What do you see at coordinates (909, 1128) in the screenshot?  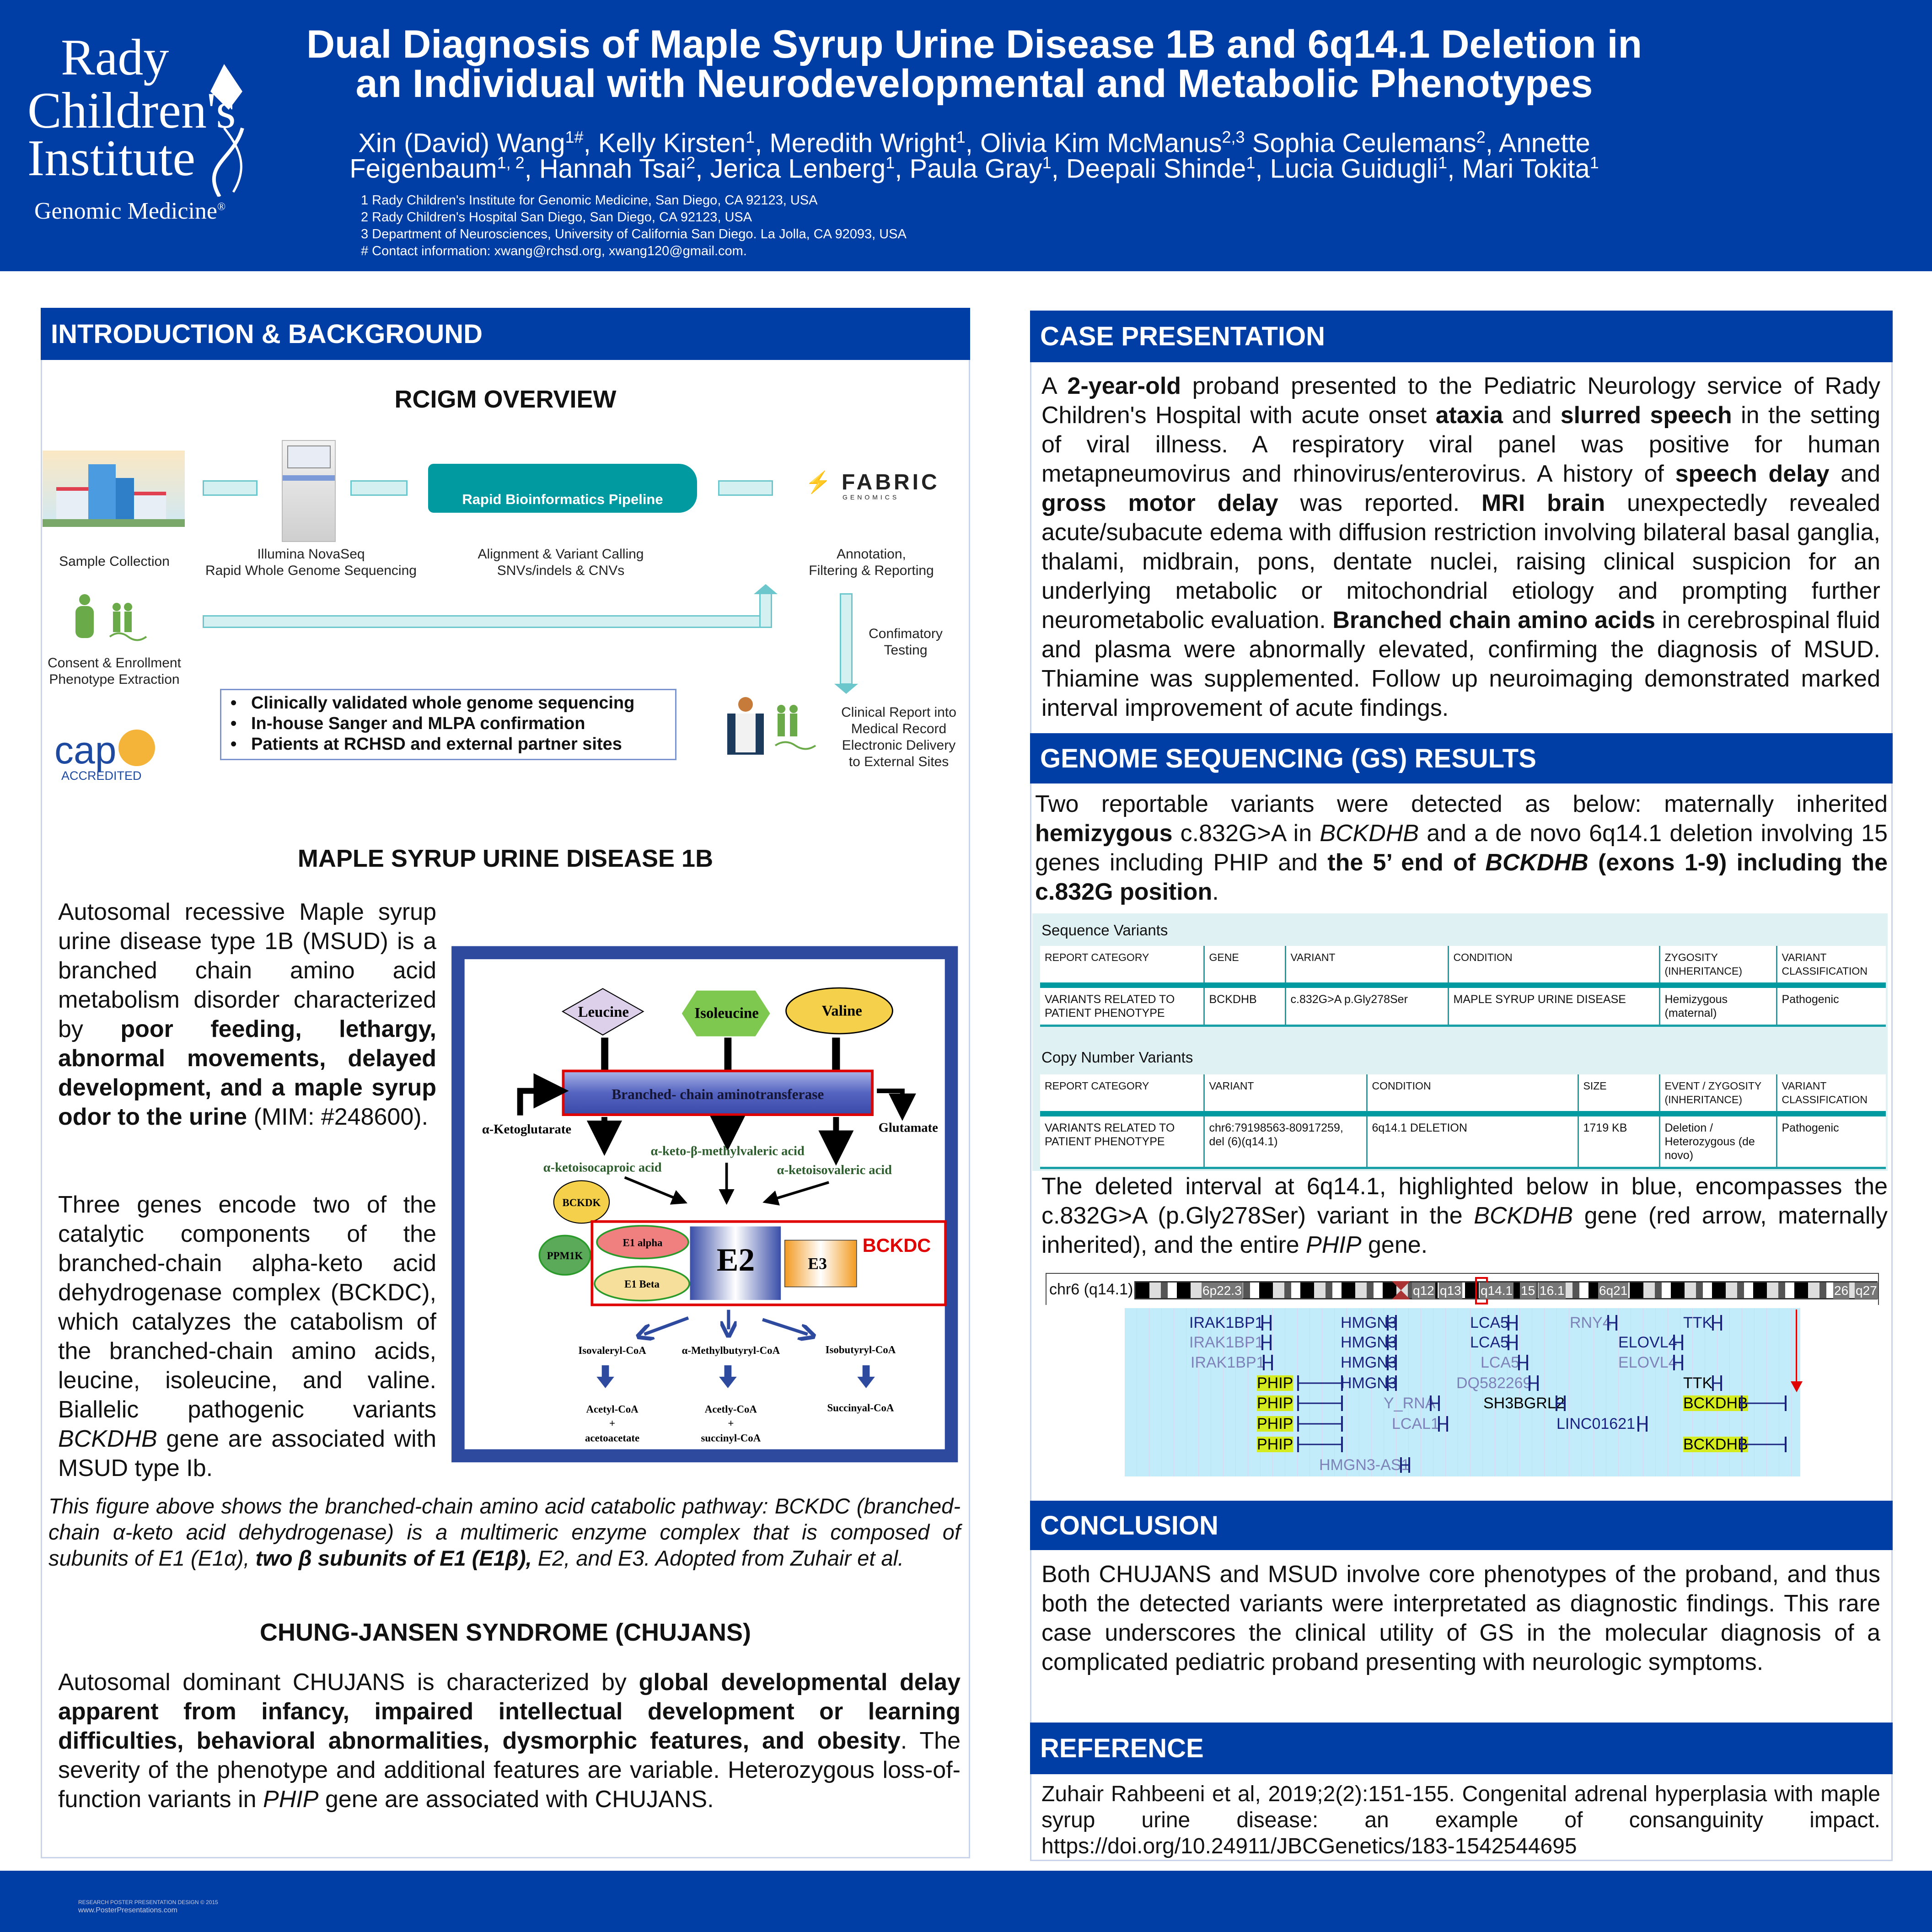 I see `glutamate-label: Glutamate` at bounding box center [909, 1128].